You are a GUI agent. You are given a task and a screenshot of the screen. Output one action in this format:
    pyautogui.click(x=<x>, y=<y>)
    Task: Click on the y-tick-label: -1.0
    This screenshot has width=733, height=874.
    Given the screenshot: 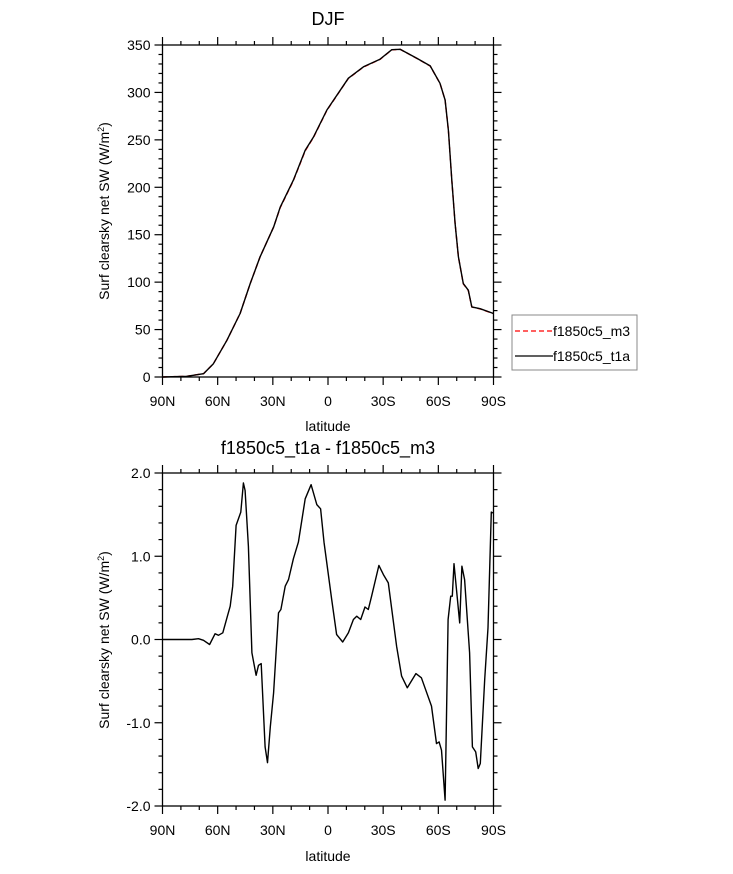 What is the action you would take?
    pyautogui.click(x=138, y=723)
    